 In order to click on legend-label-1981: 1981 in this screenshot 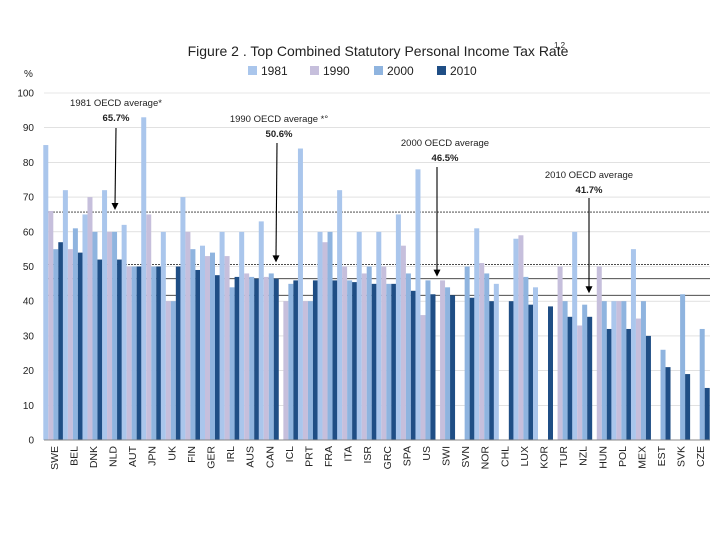, I will do `click(274, 71)`.